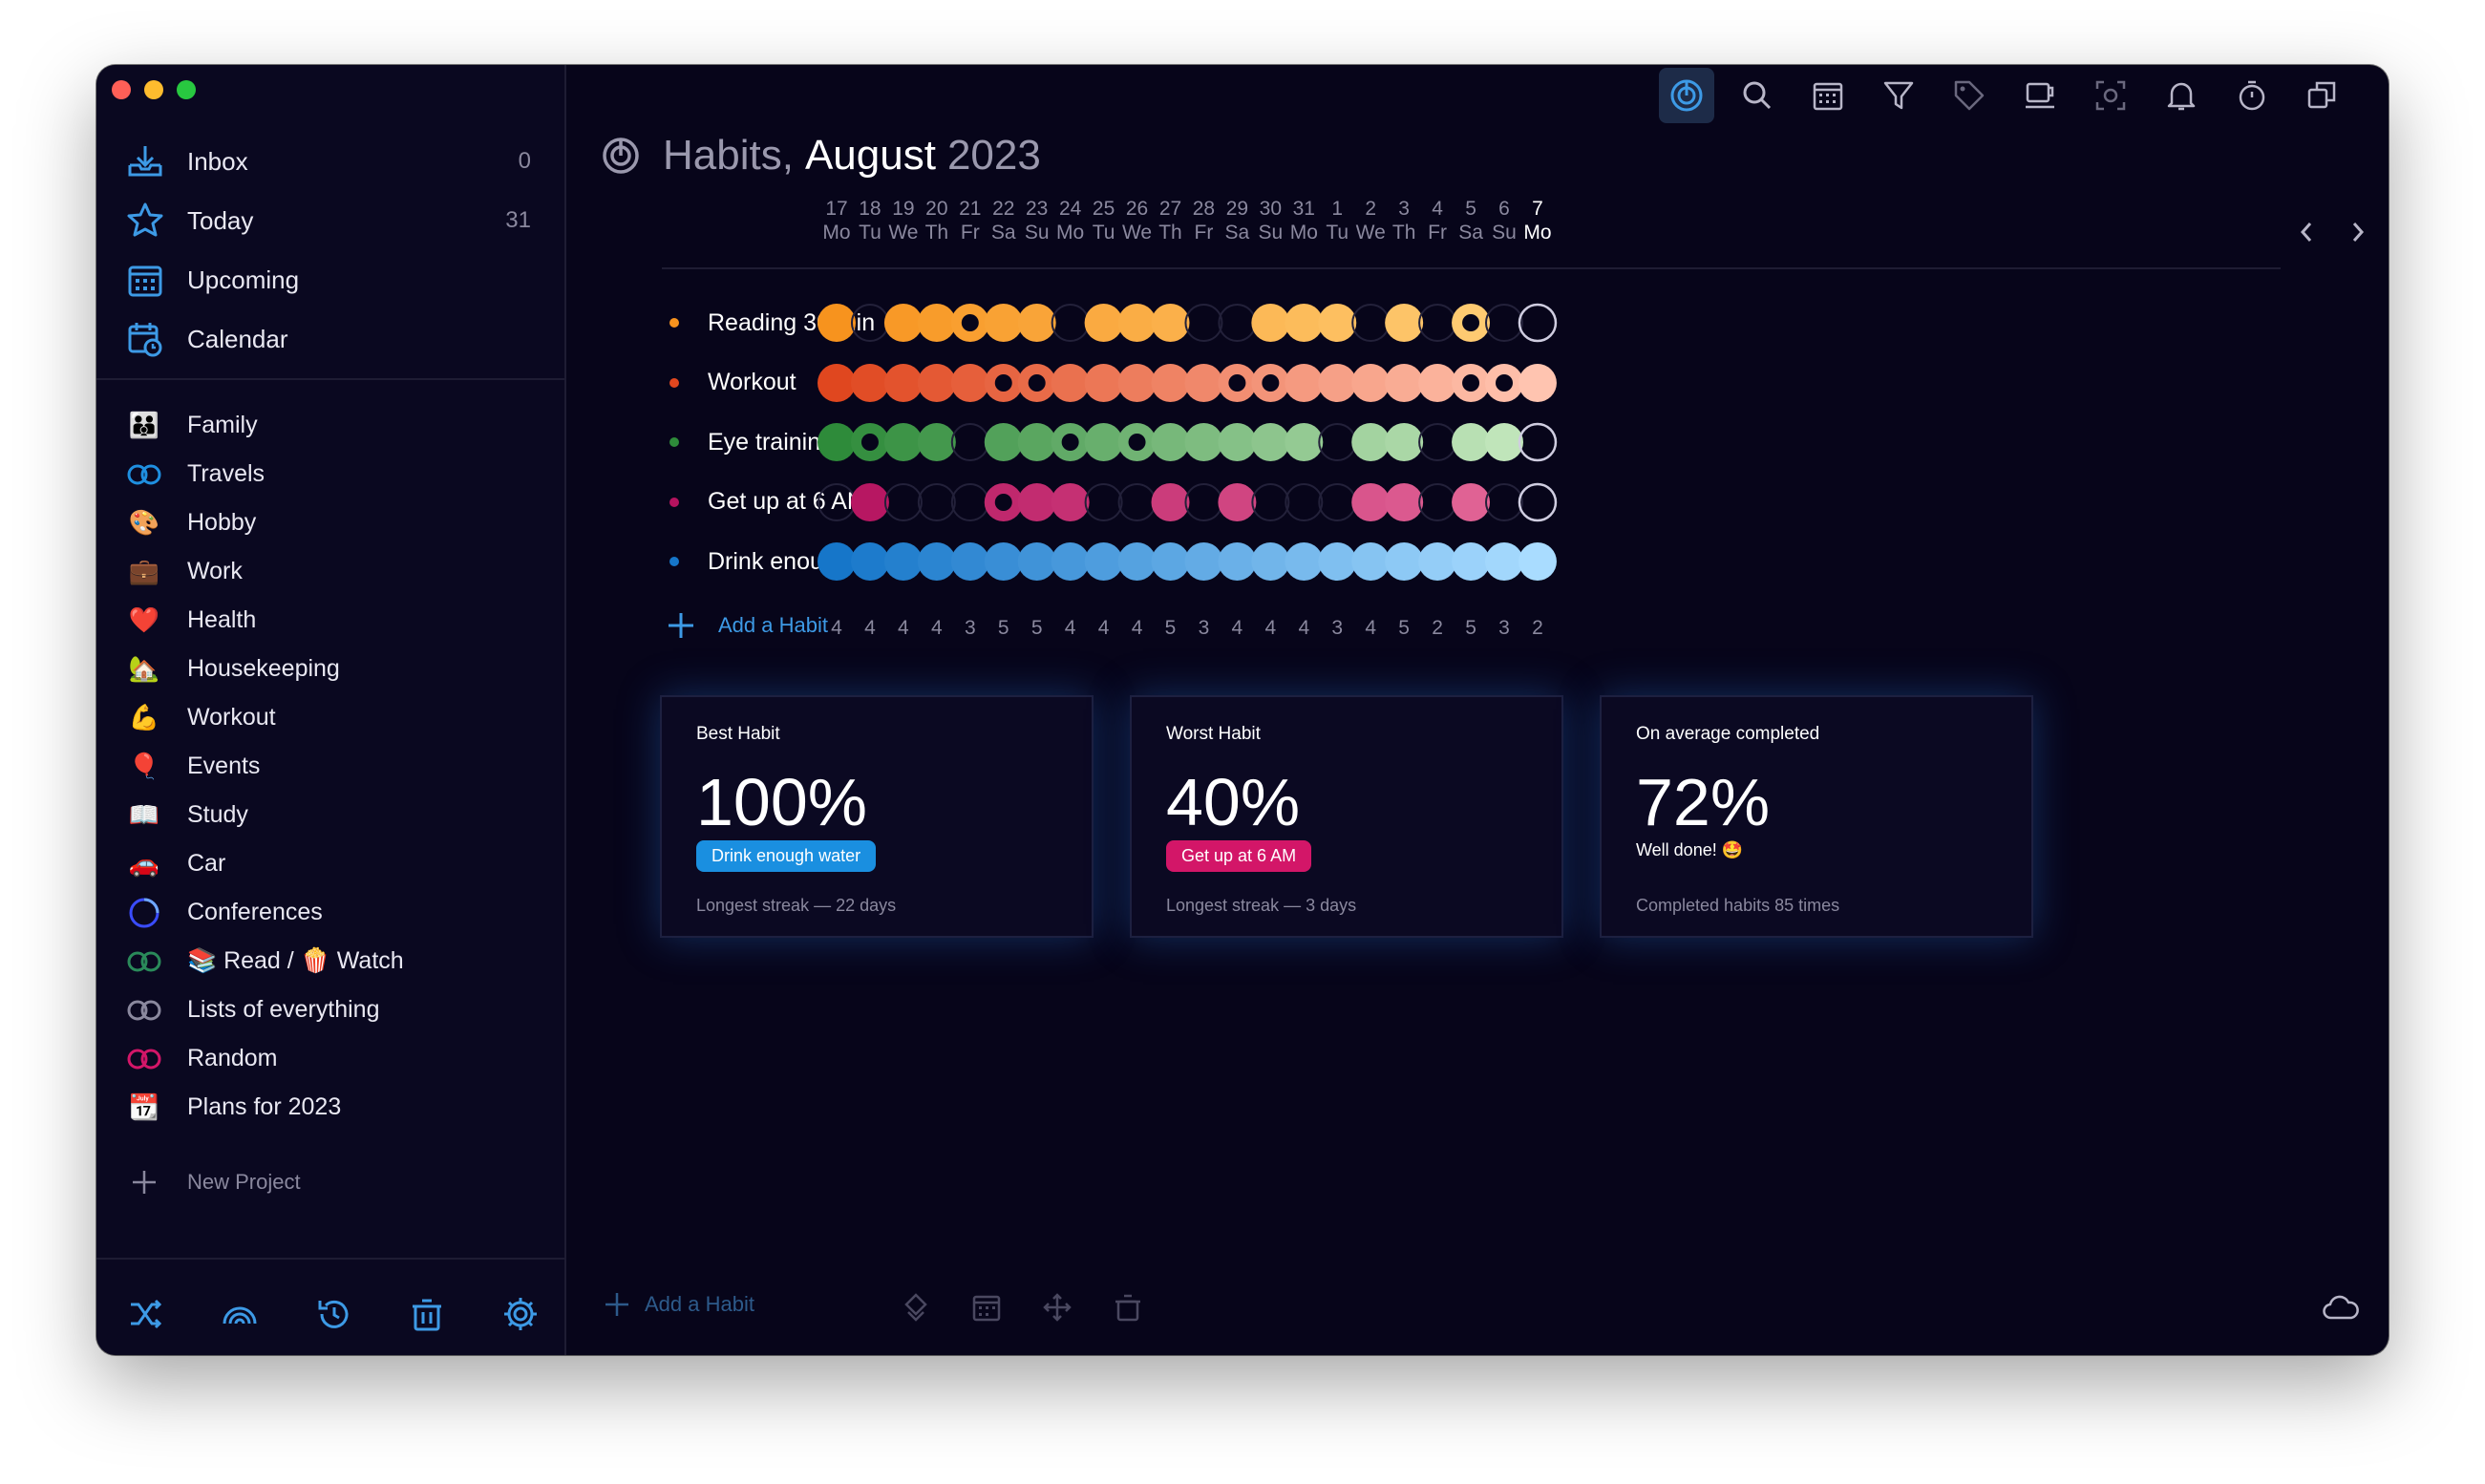 The width and height of the screenshot is (2485, 1484). I want to click on zoom-window-button, so click(186, 89).